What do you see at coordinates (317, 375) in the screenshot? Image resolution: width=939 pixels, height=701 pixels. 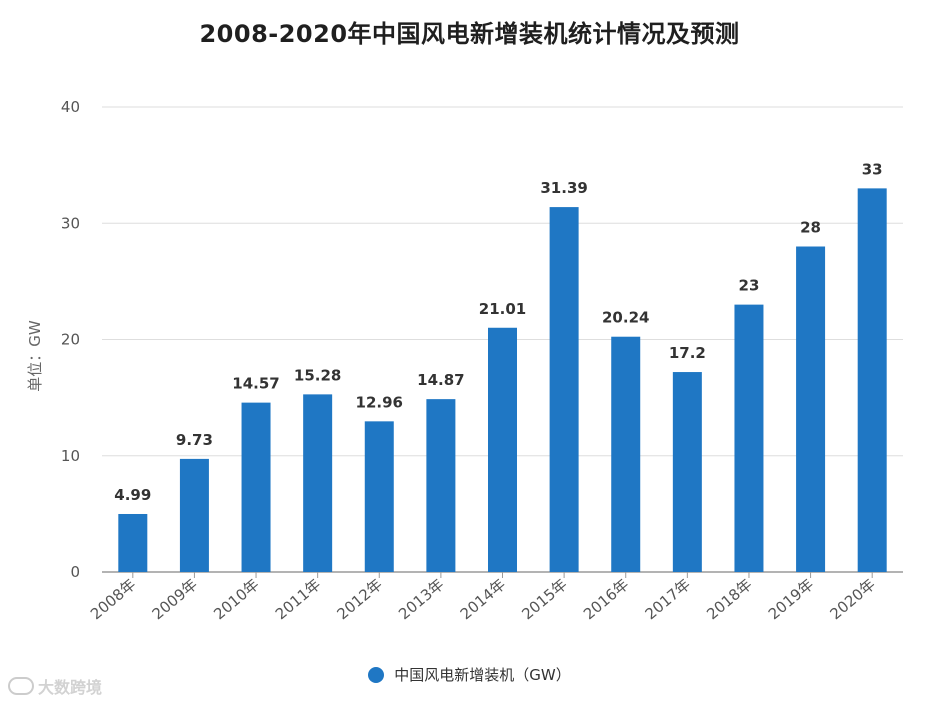 I see `data-label: 15.28` at bounding box center [317, 375].